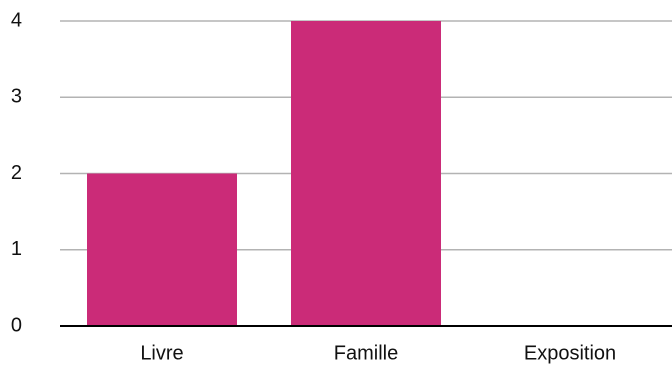 This screenshot has width=672, height=371. Describe the element at coordinates (366, 353) in the screenshot. I see `x-tick-label: Famille` at that location.